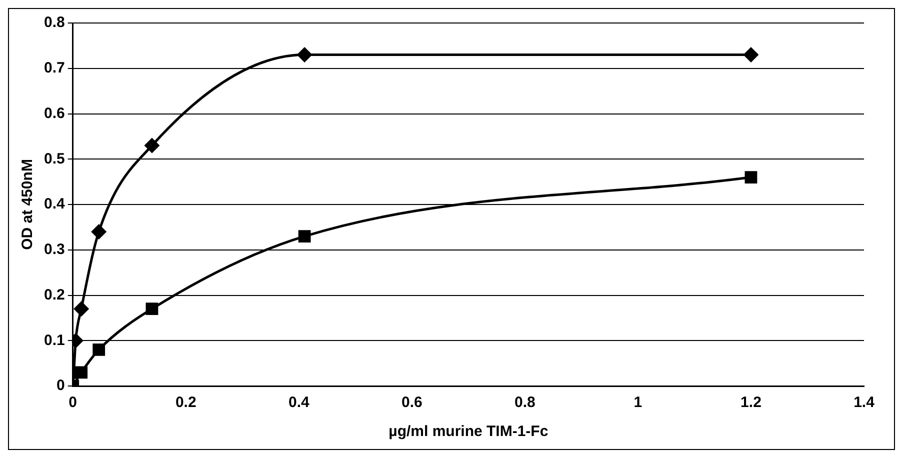 This screenshot has width=903, height=458. I want to click on y-tick-label: 0.6, so click(54, 113).